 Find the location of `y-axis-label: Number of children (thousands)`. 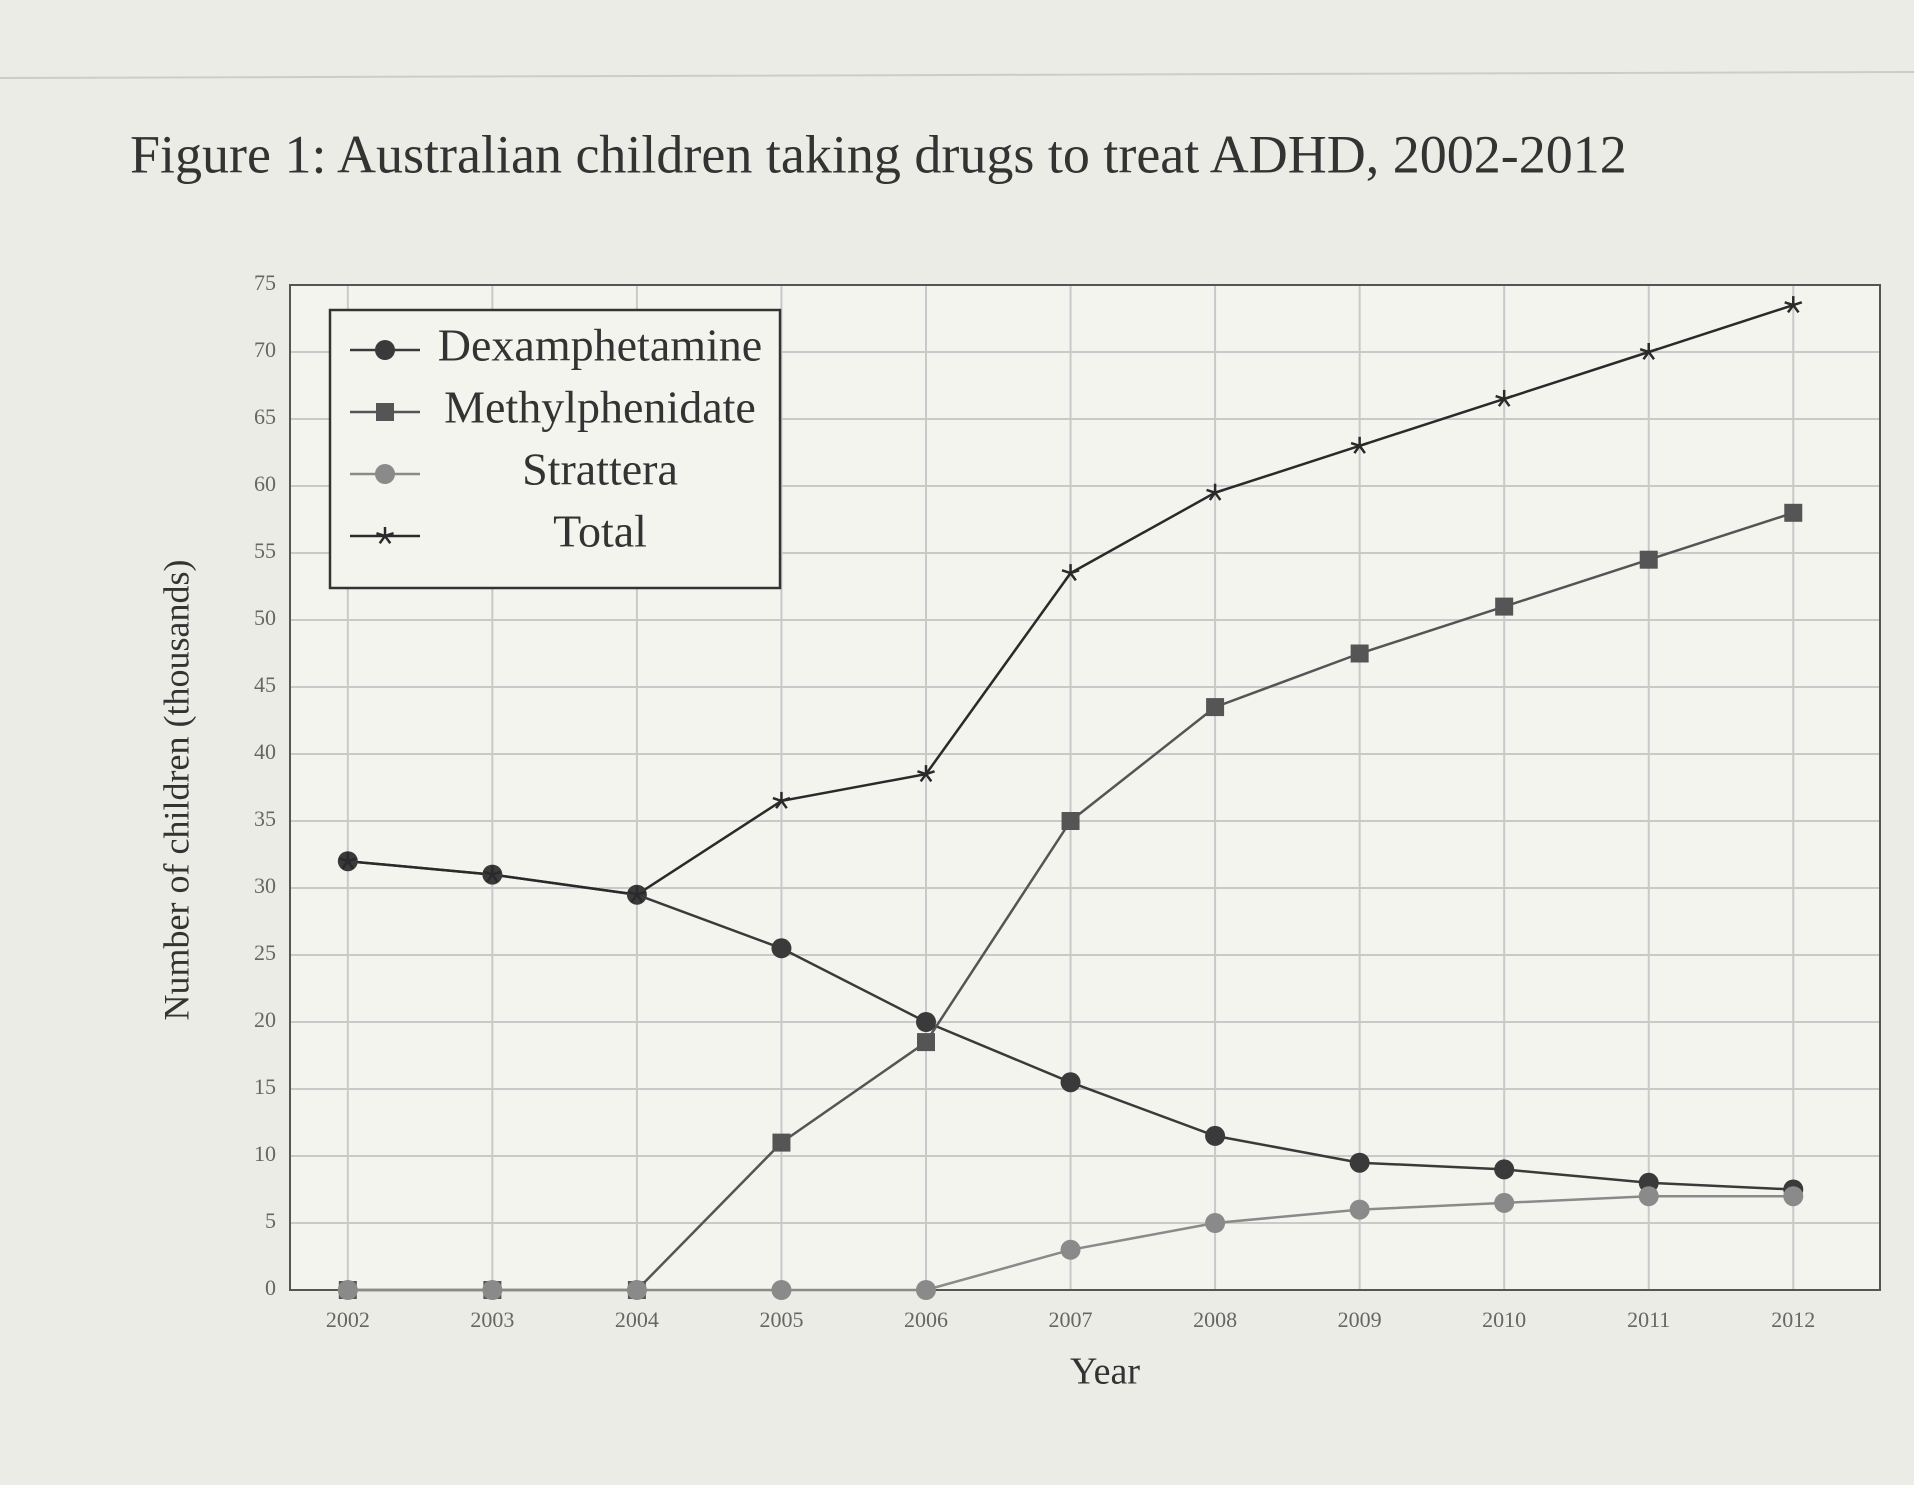

y-axis-label: Number of children (thousands) is located at coordinates (176, 790).